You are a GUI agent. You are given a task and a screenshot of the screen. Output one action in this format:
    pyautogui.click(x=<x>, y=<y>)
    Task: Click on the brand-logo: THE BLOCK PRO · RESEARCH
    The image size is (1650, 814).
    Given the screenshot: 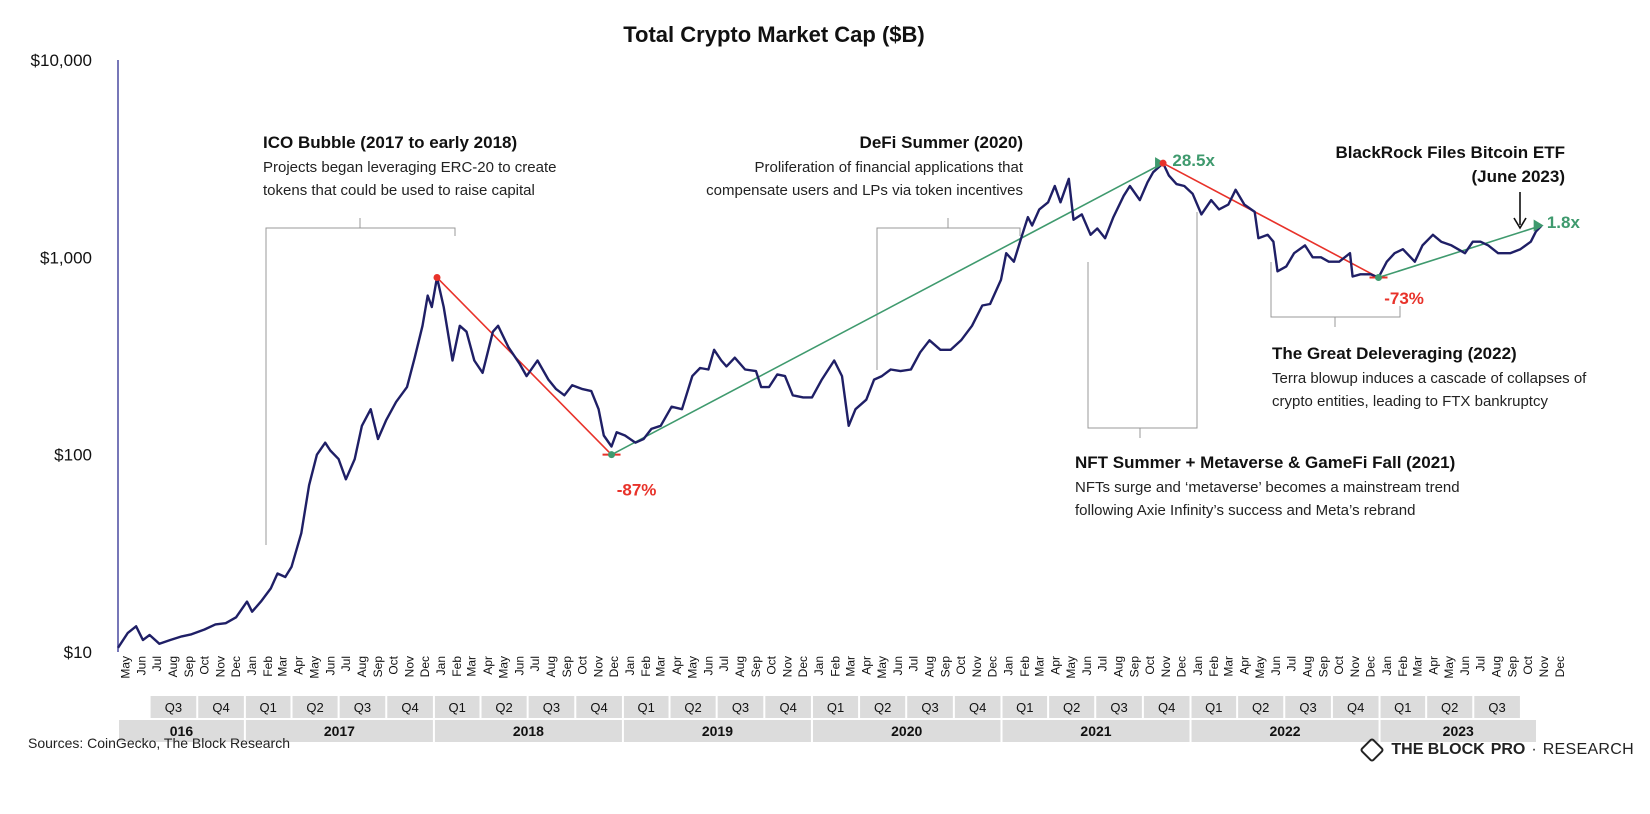 What is the action you would take?
    pyautogui.click(x=1496, y=750)
    